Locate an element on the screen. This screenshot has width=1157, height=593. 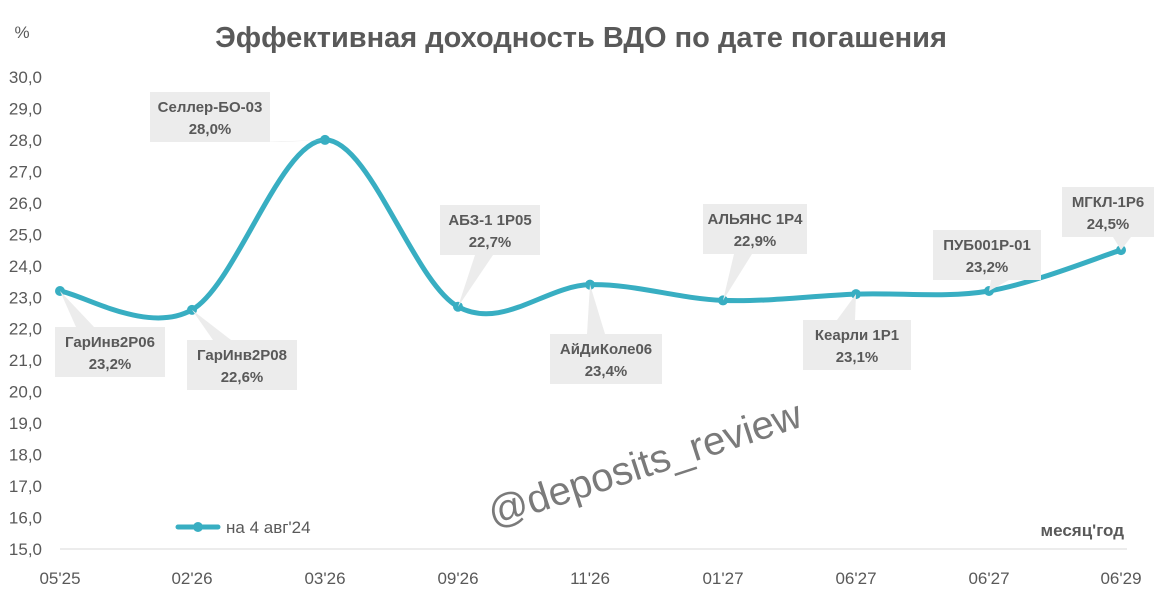
y-tick-label: 23,0 is located at coordinates (25, 297).